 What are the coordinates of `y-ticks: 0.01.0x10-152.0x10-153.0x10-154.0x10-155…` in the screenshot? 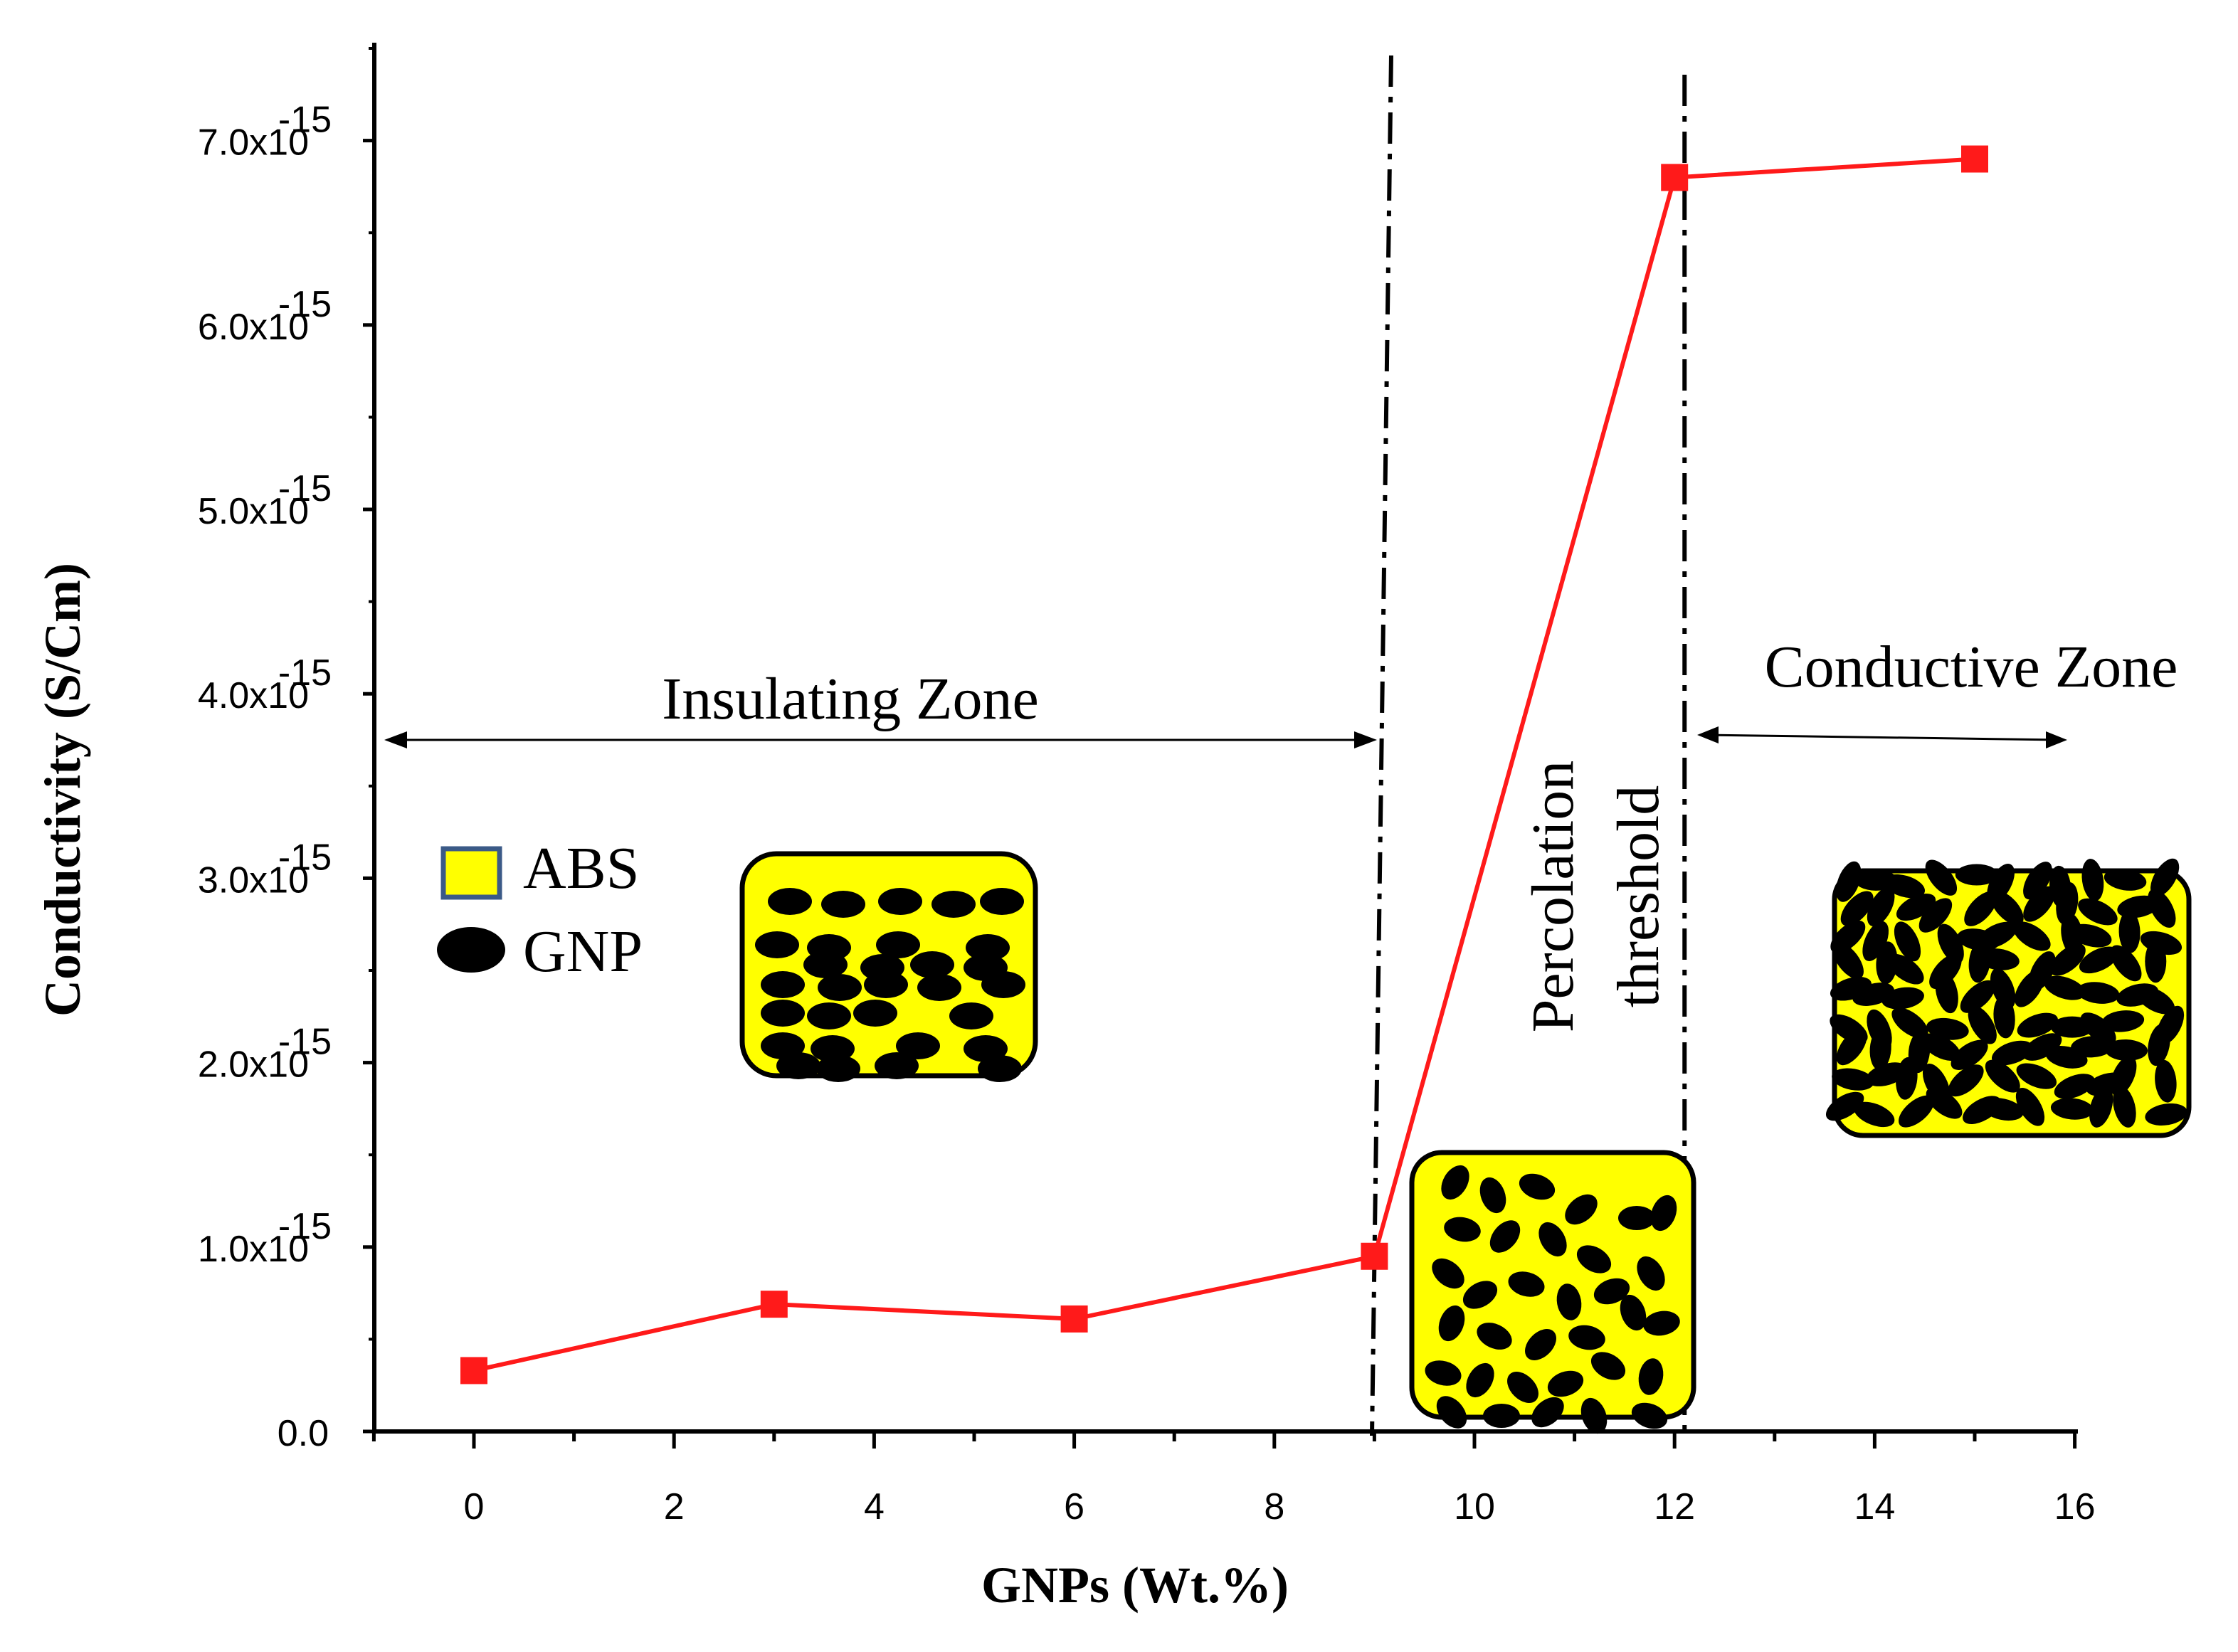 It's located at (286, 750).